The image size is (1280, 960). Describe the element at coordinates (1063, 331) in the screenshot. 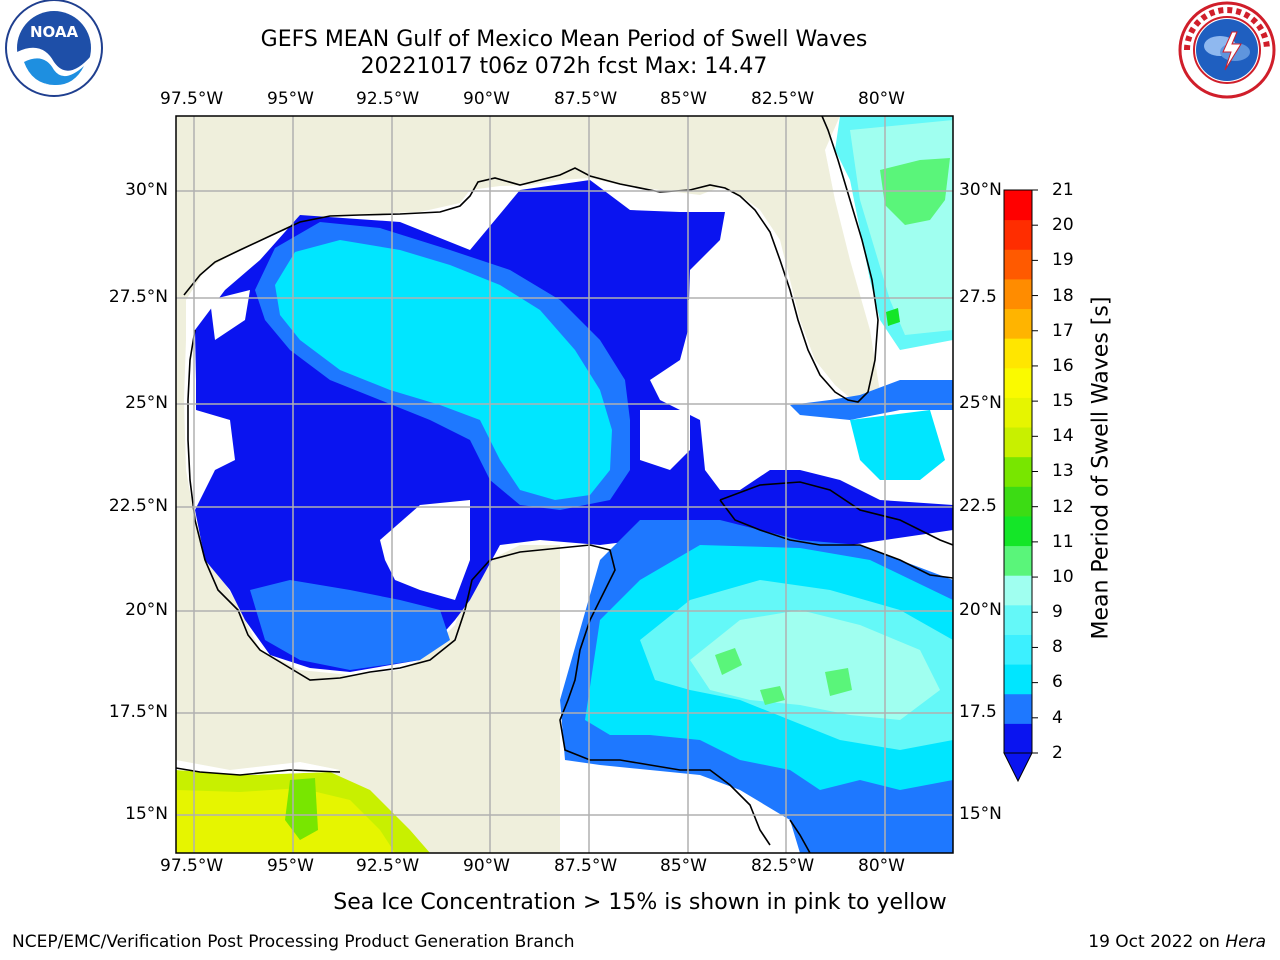

I see `colorbar-tick: 17` at that location.